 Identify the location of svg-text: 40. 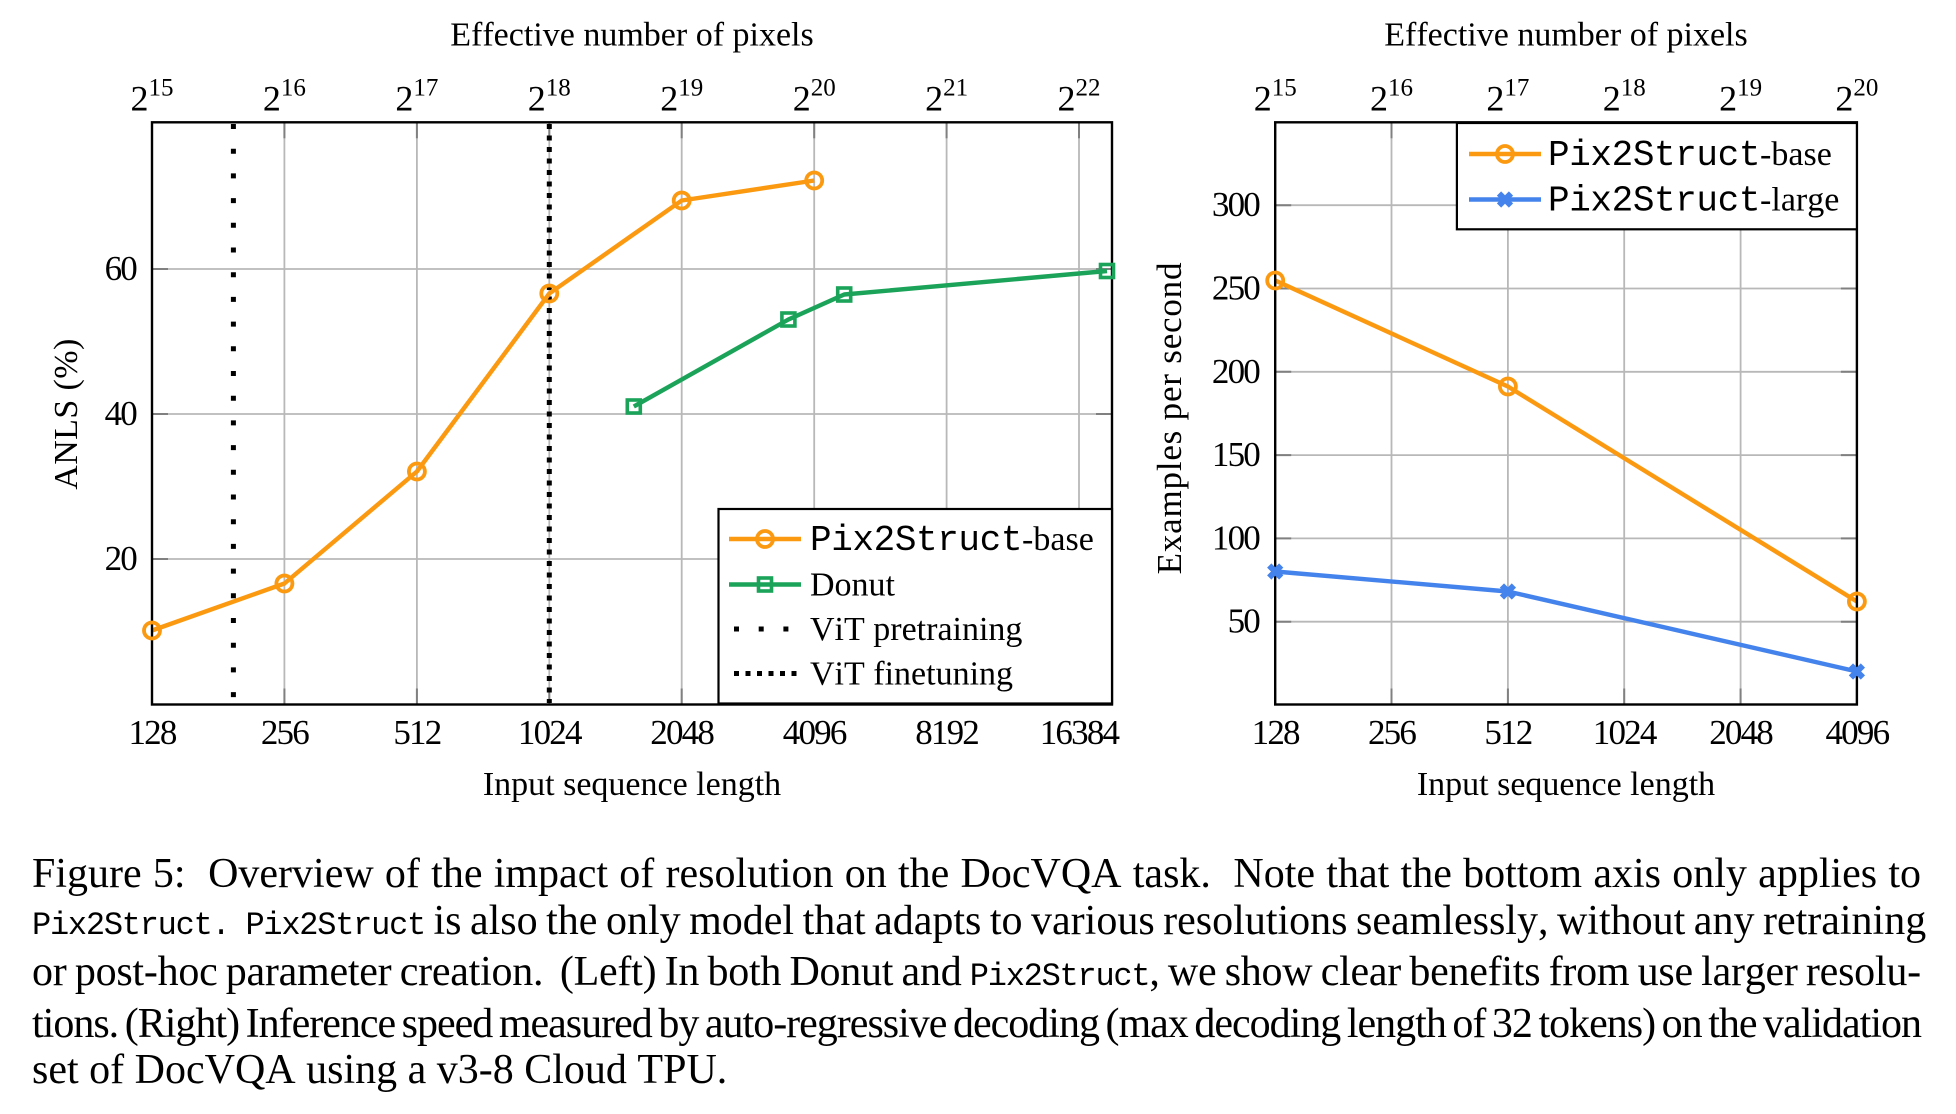
(121, 413).